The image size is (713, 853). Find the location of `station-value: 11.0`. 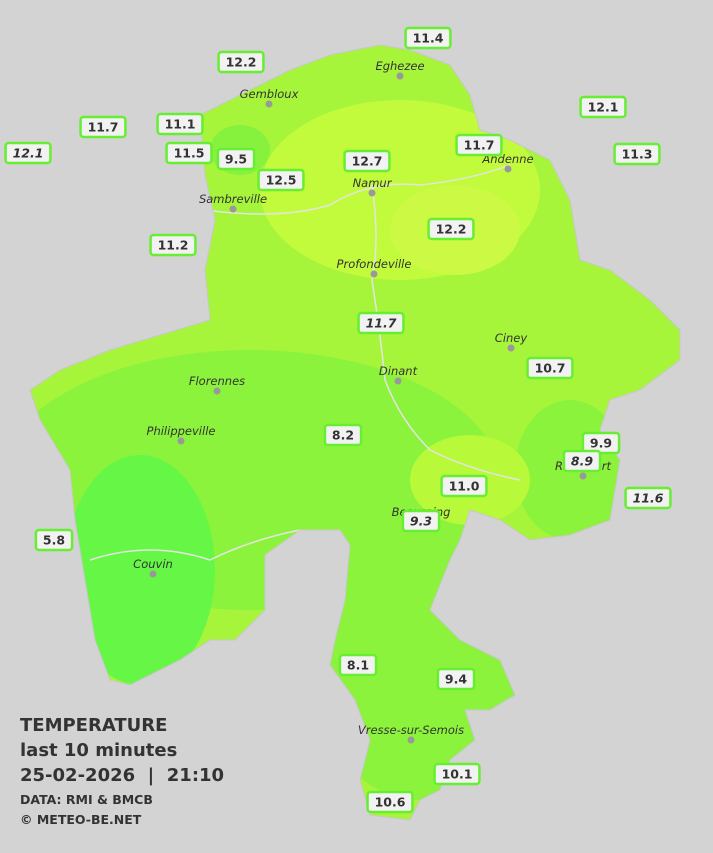

station-value: 11.0 is located at coordinates (464, 486).